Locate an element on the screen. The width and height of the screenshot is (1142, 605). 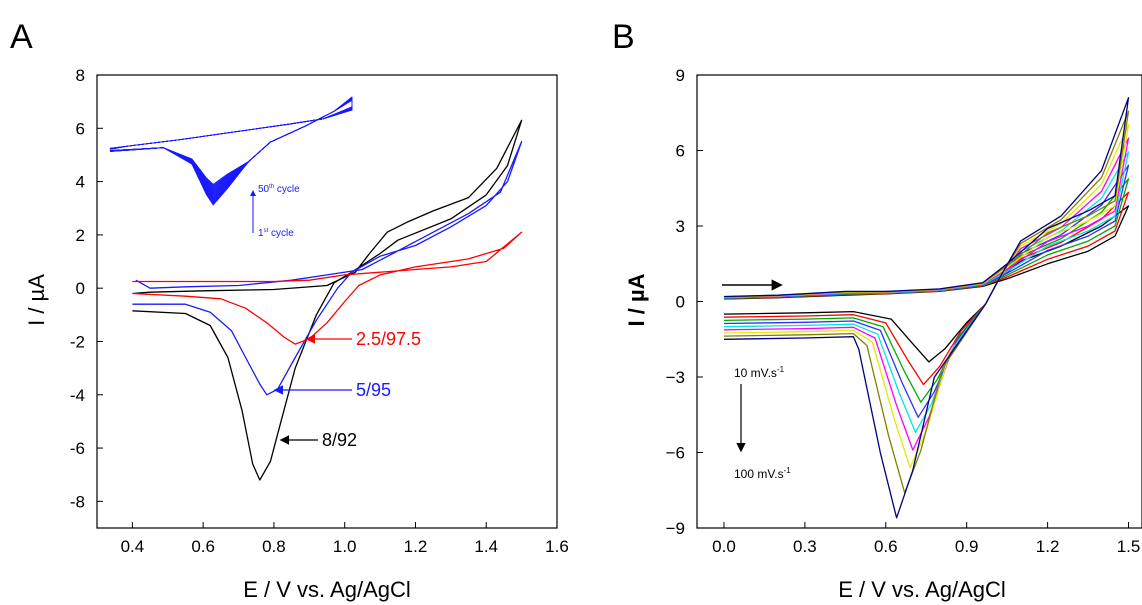
panel-letter-b: B is located at coordinates (623, 37).